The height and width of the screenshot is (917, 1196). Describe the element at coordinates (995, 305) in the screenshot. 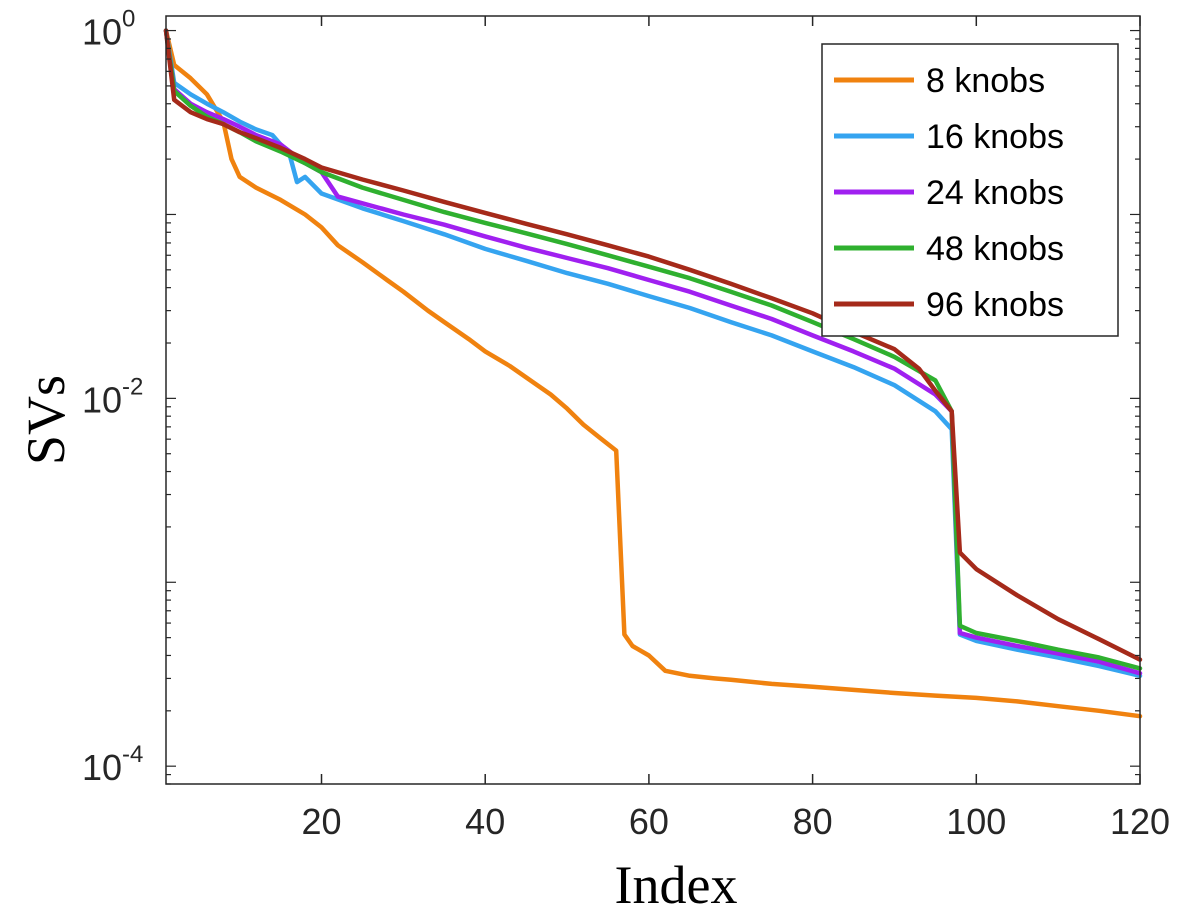

I see `legend-label: 96 knobs` at that location.